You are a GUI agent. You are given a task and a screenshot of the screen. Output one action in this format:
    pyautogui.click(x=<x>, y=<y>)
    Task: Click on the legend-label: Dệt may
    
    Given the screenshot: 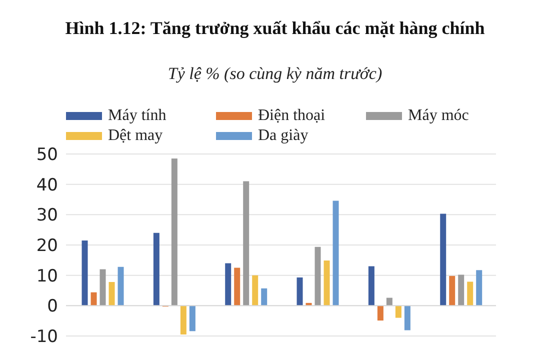 What is the action you would take?
    pyautogui.click(x=135, y=136)
    